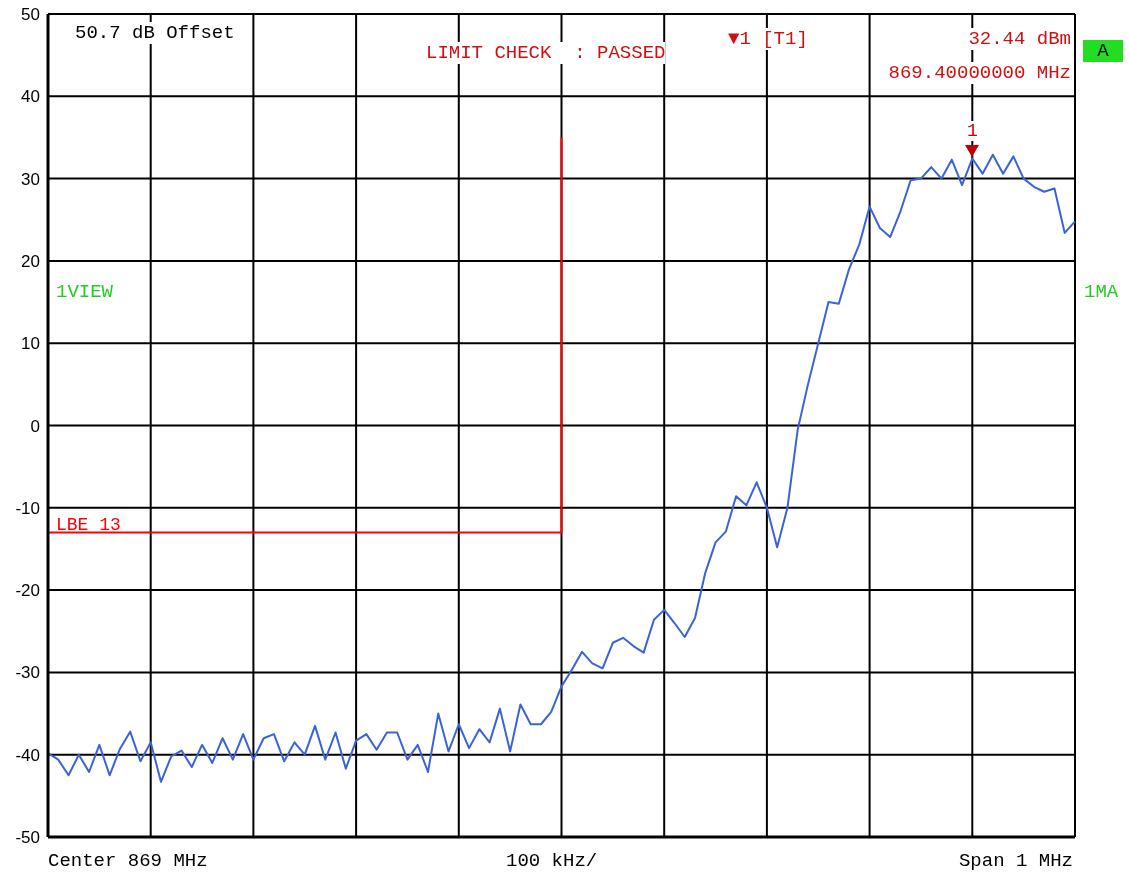  Describe the element at coordinates (35, 426) in the screenshot. I see `y-tick-label: 0` at that location.